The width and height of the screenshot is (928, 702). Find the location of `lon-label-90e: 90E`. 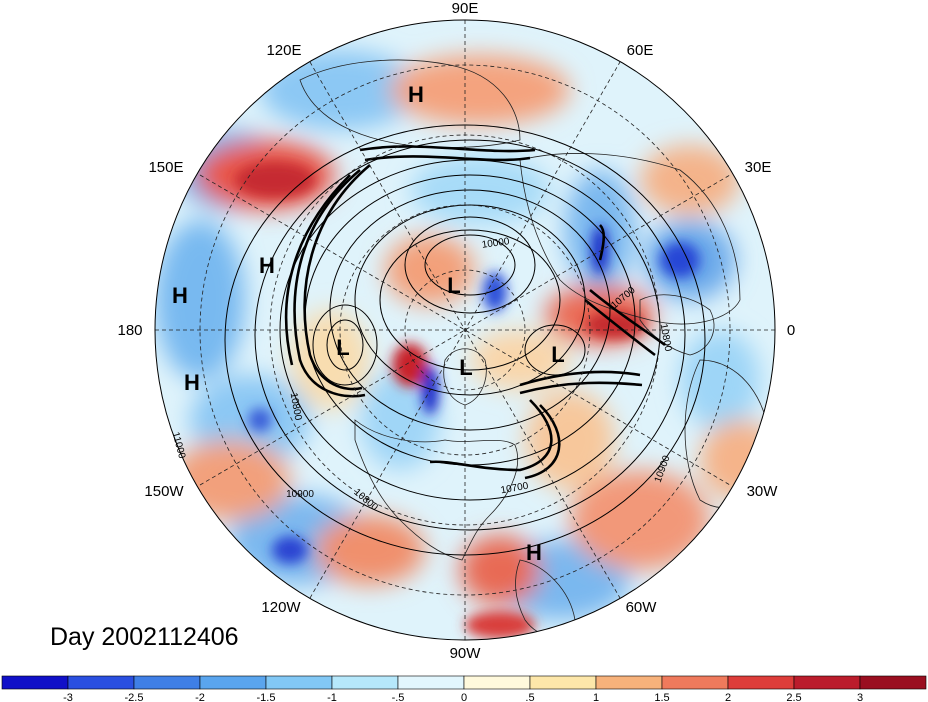

lon-label-90e: 90E is located at coordinates (465, 8).